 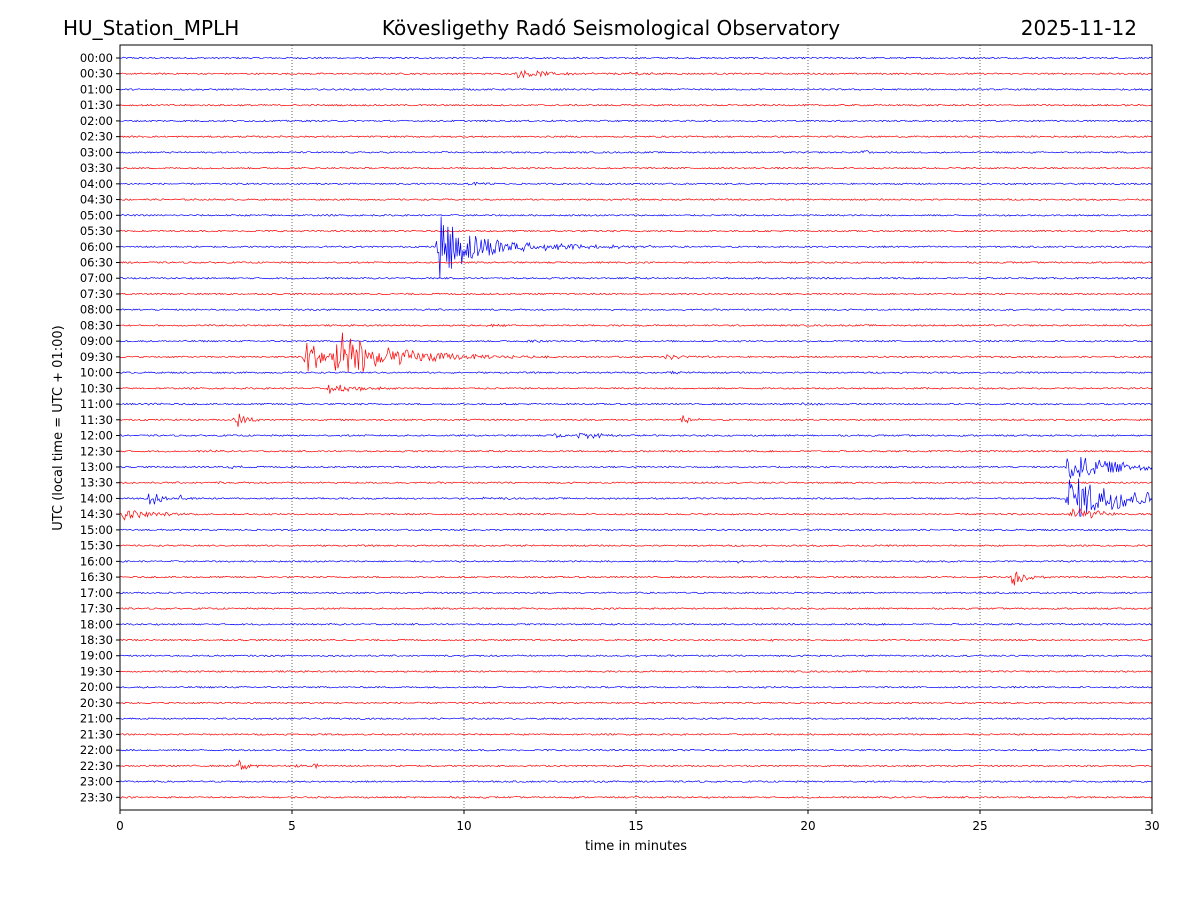 What do you see at coordinates (96, 89) in the screenshot?
I see `y-tick-label: 01:00` at bounding box center [96, 89].